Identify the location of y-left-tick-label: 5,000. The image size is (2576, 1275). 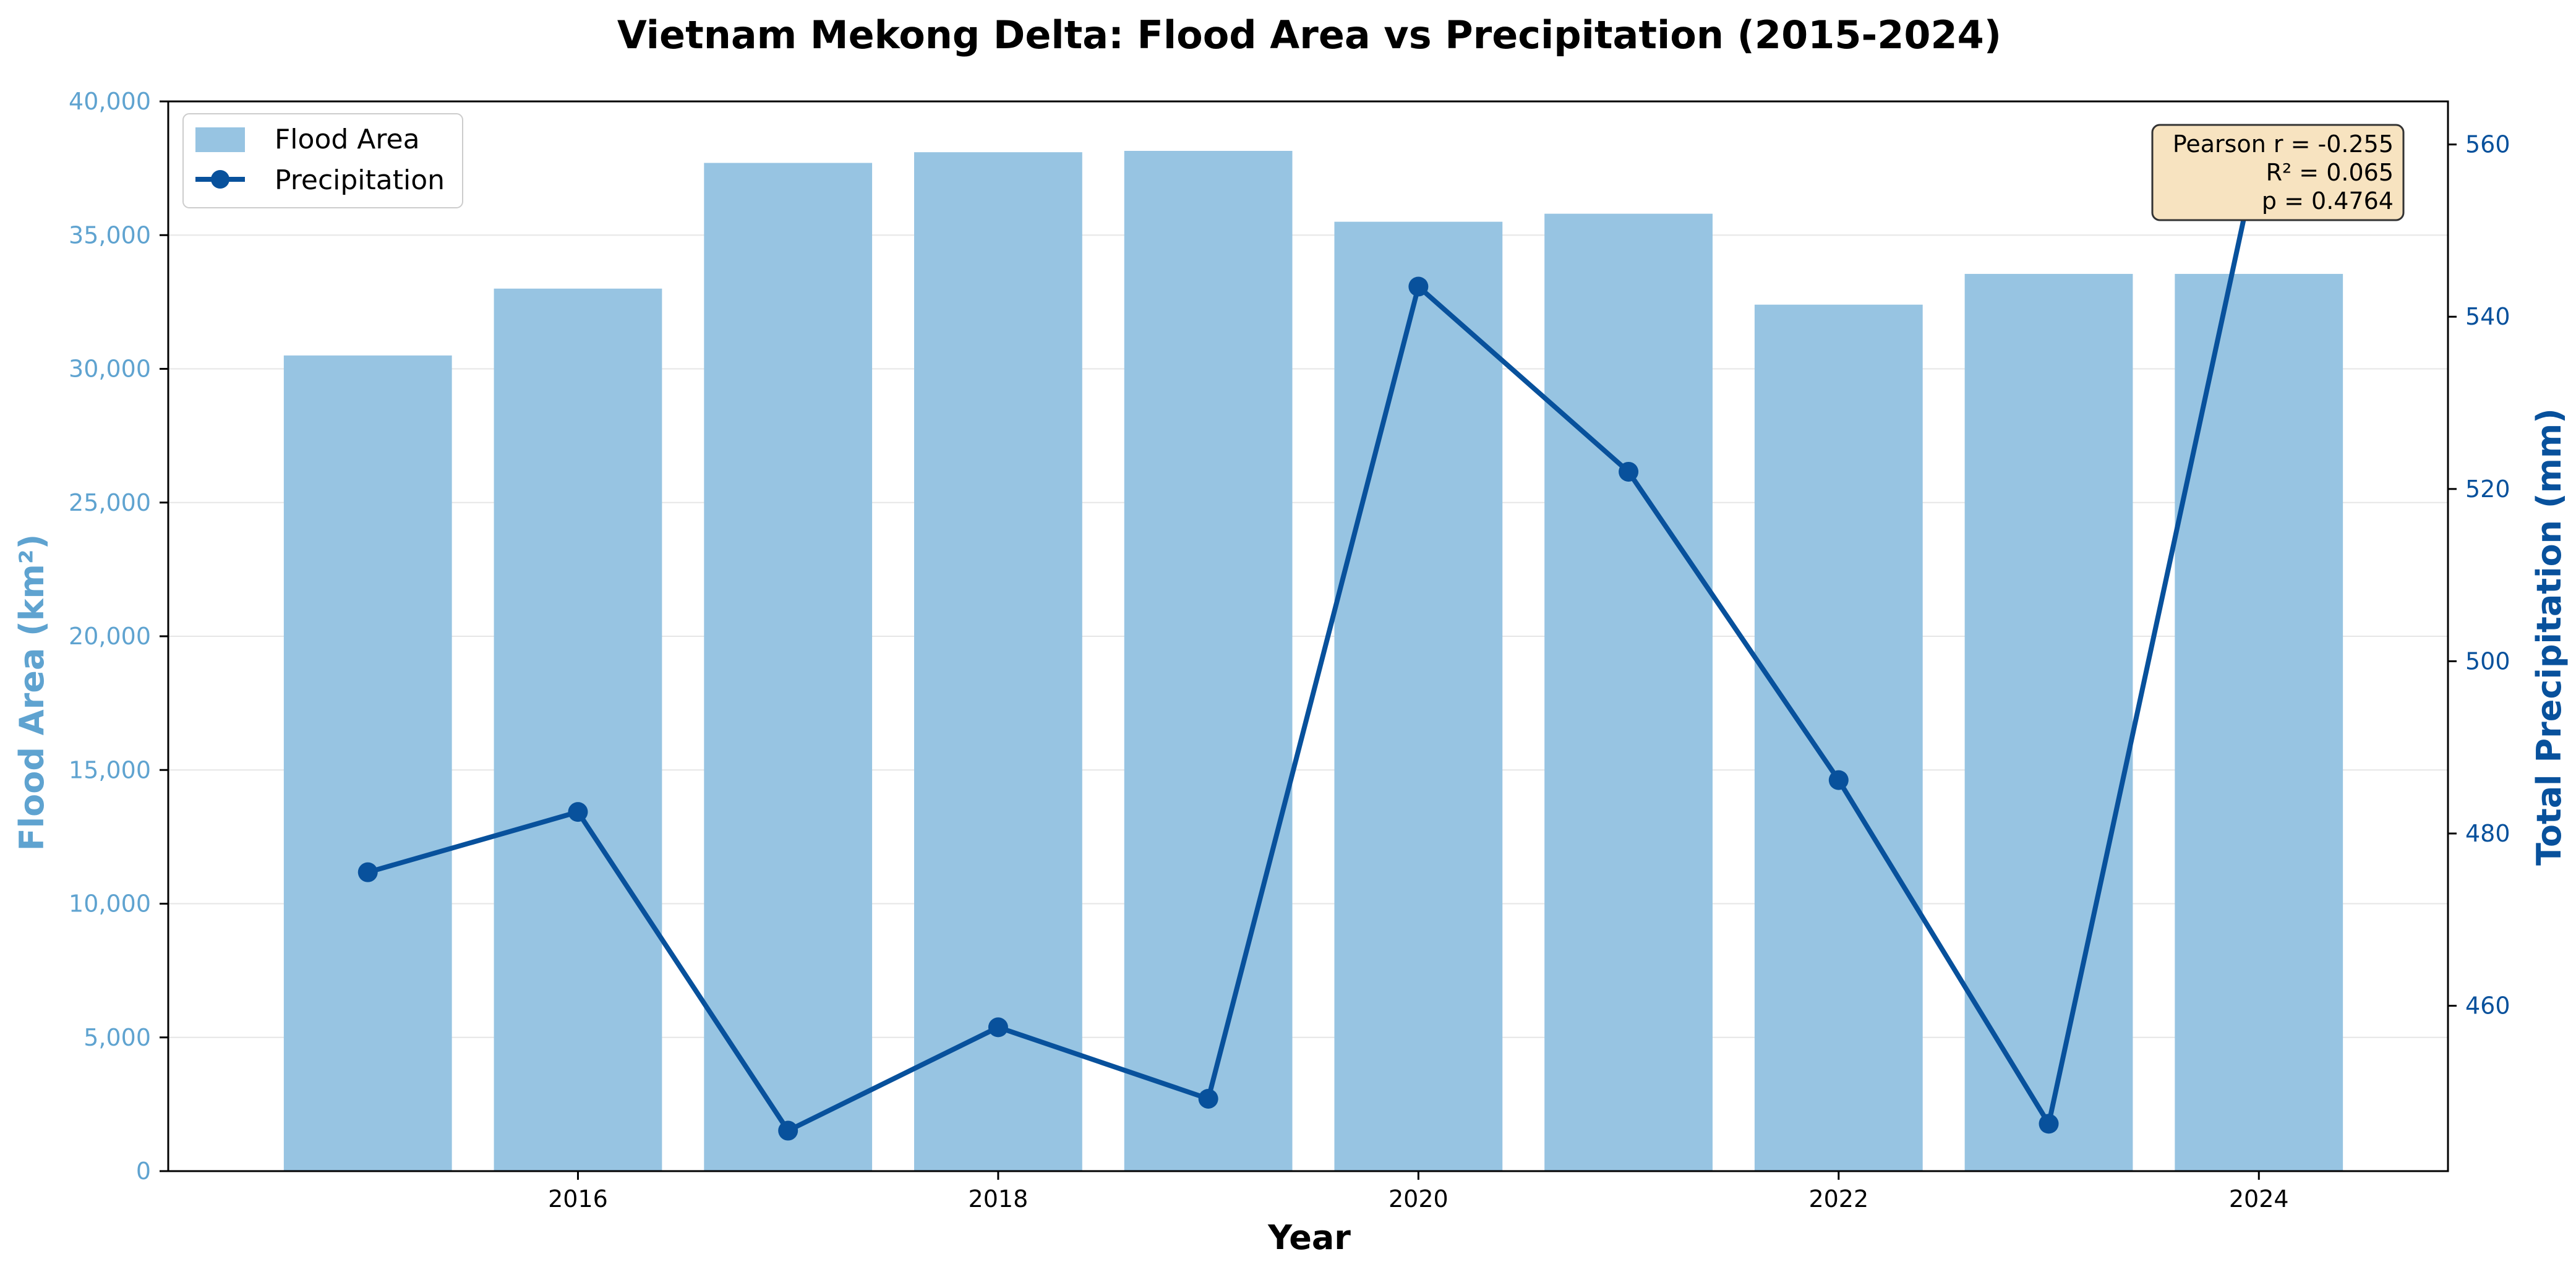
(117, 1037).